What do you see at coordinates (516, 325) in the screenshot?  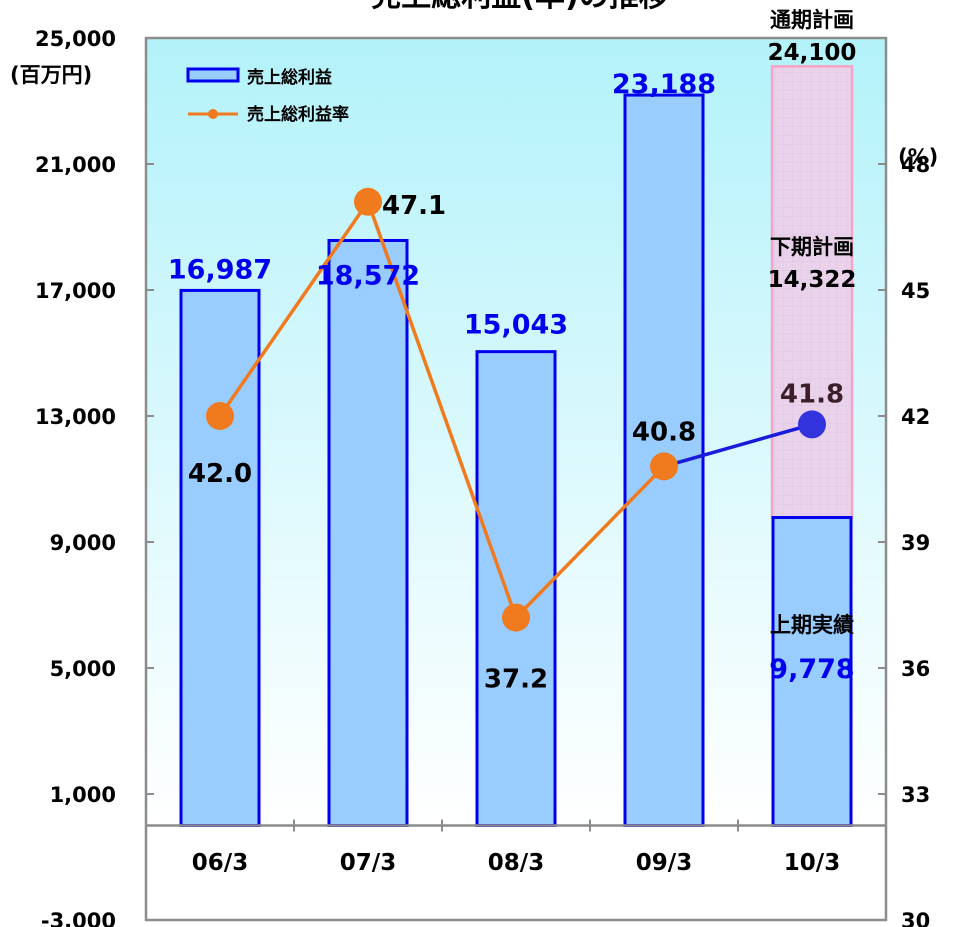 I see `bar-value-label: 15,043` at bounding box center [516, 325].